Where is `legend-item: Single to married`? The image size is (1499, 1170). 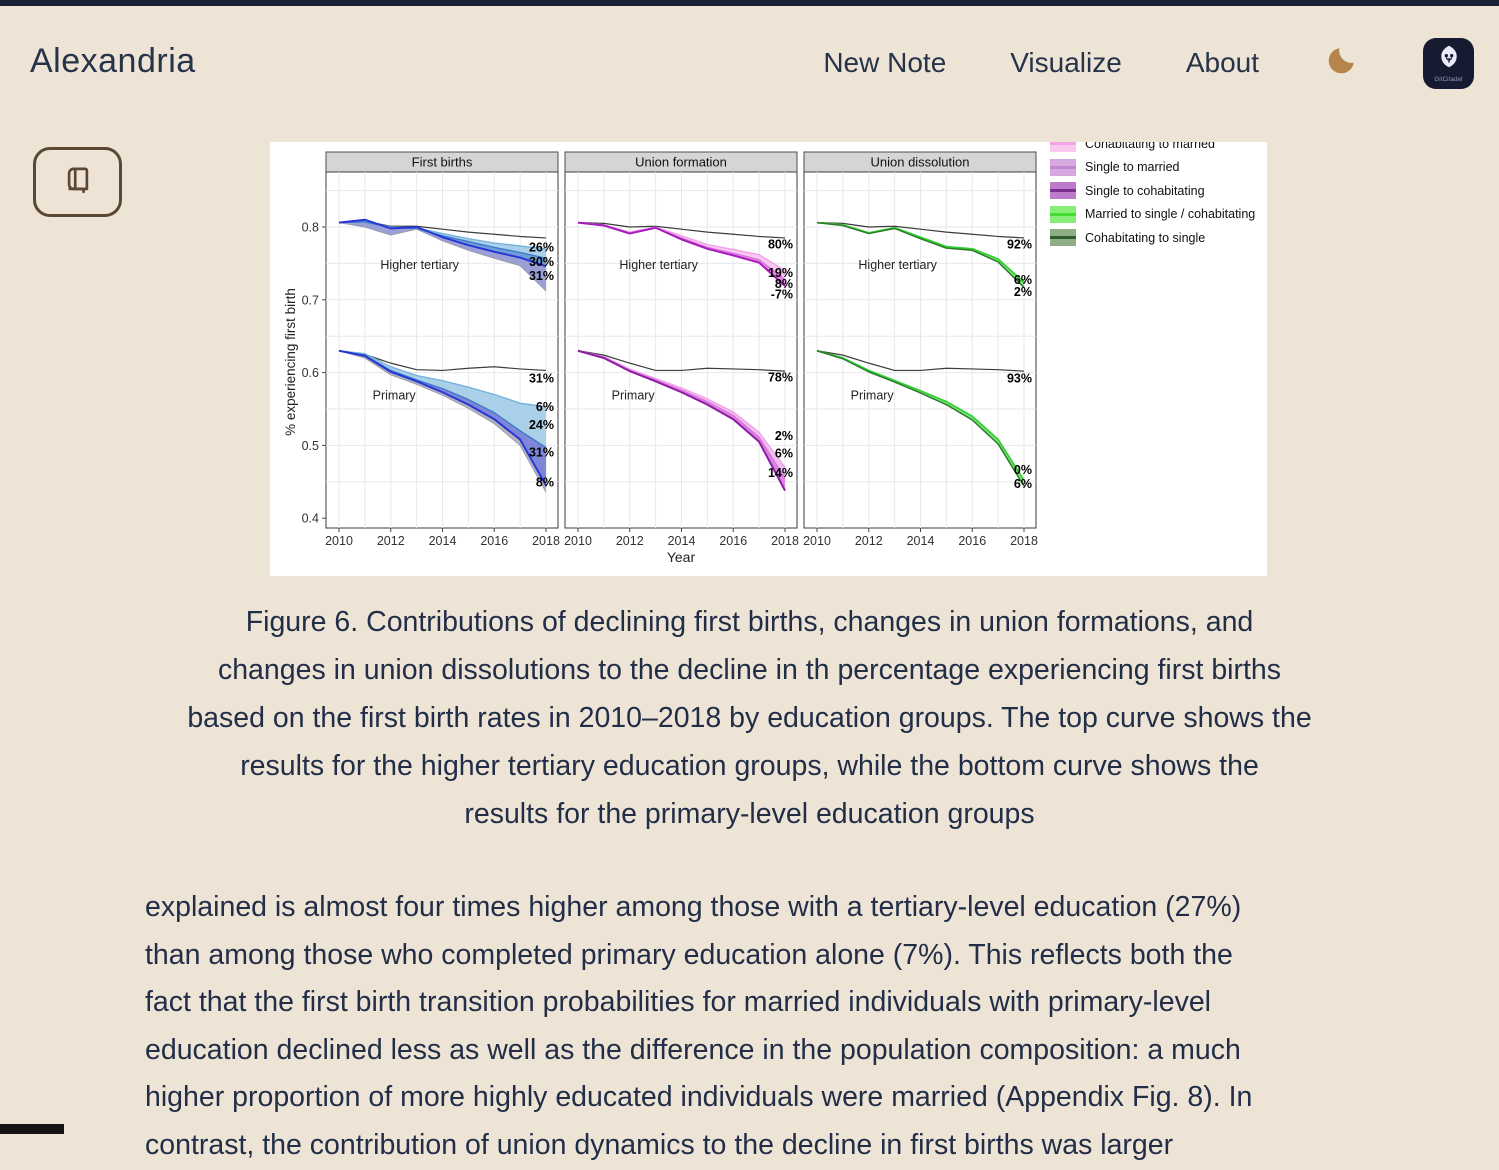 legend-item: Single to married is located at coordinates (1152, 168).